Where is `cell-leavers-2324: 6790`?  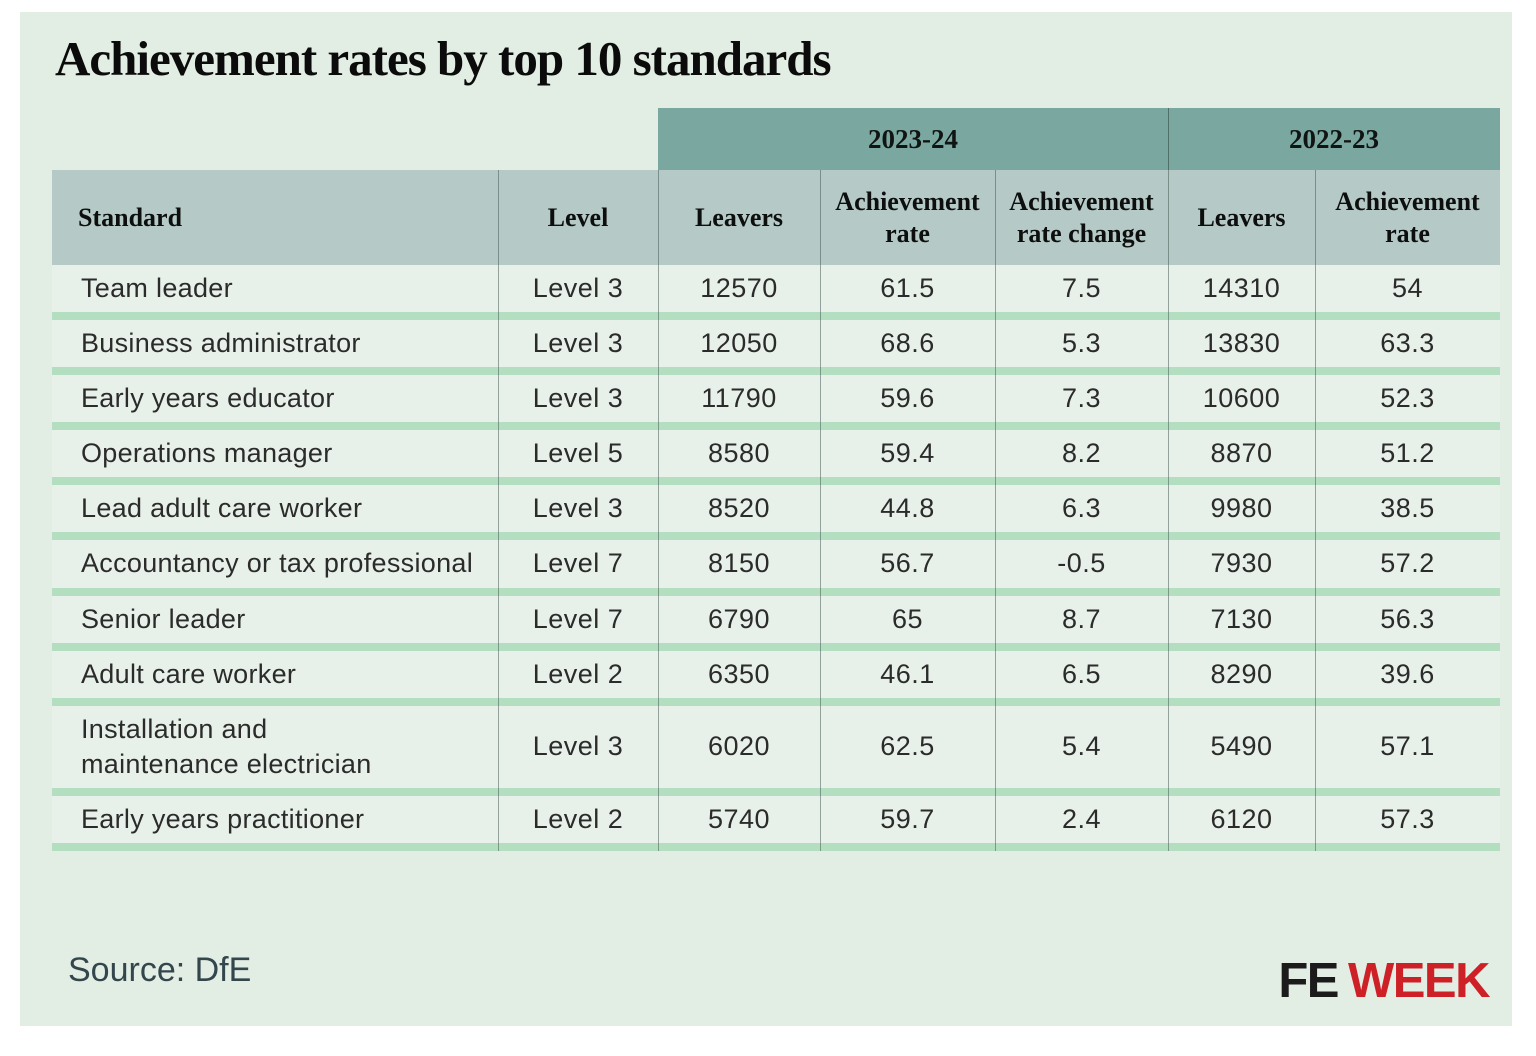
cell-leavers-2324: 6790 is located at coordinates (739, 623).